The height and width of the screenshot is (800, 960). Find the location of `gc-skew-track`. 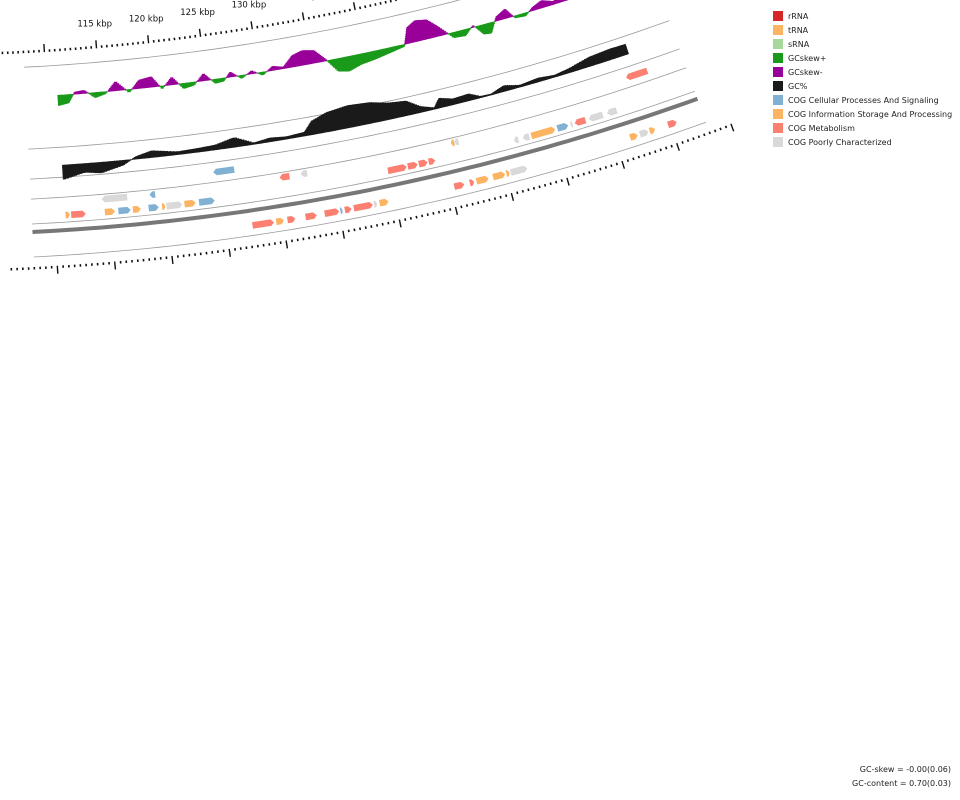

gc-skew-track is located at coordinates (313, 53).